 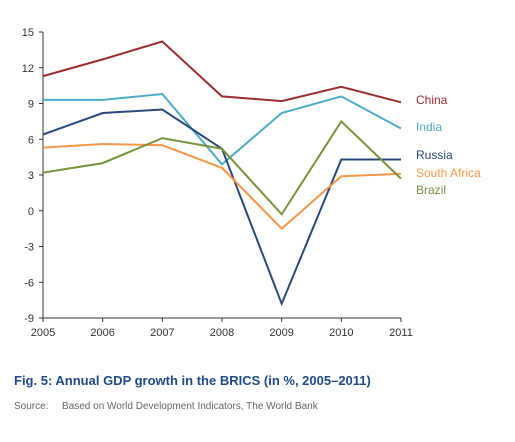 What do you see at coordinates (31, 406) in the screenshot?
I see `source-label: Source:` at bounding box center [31, 406].